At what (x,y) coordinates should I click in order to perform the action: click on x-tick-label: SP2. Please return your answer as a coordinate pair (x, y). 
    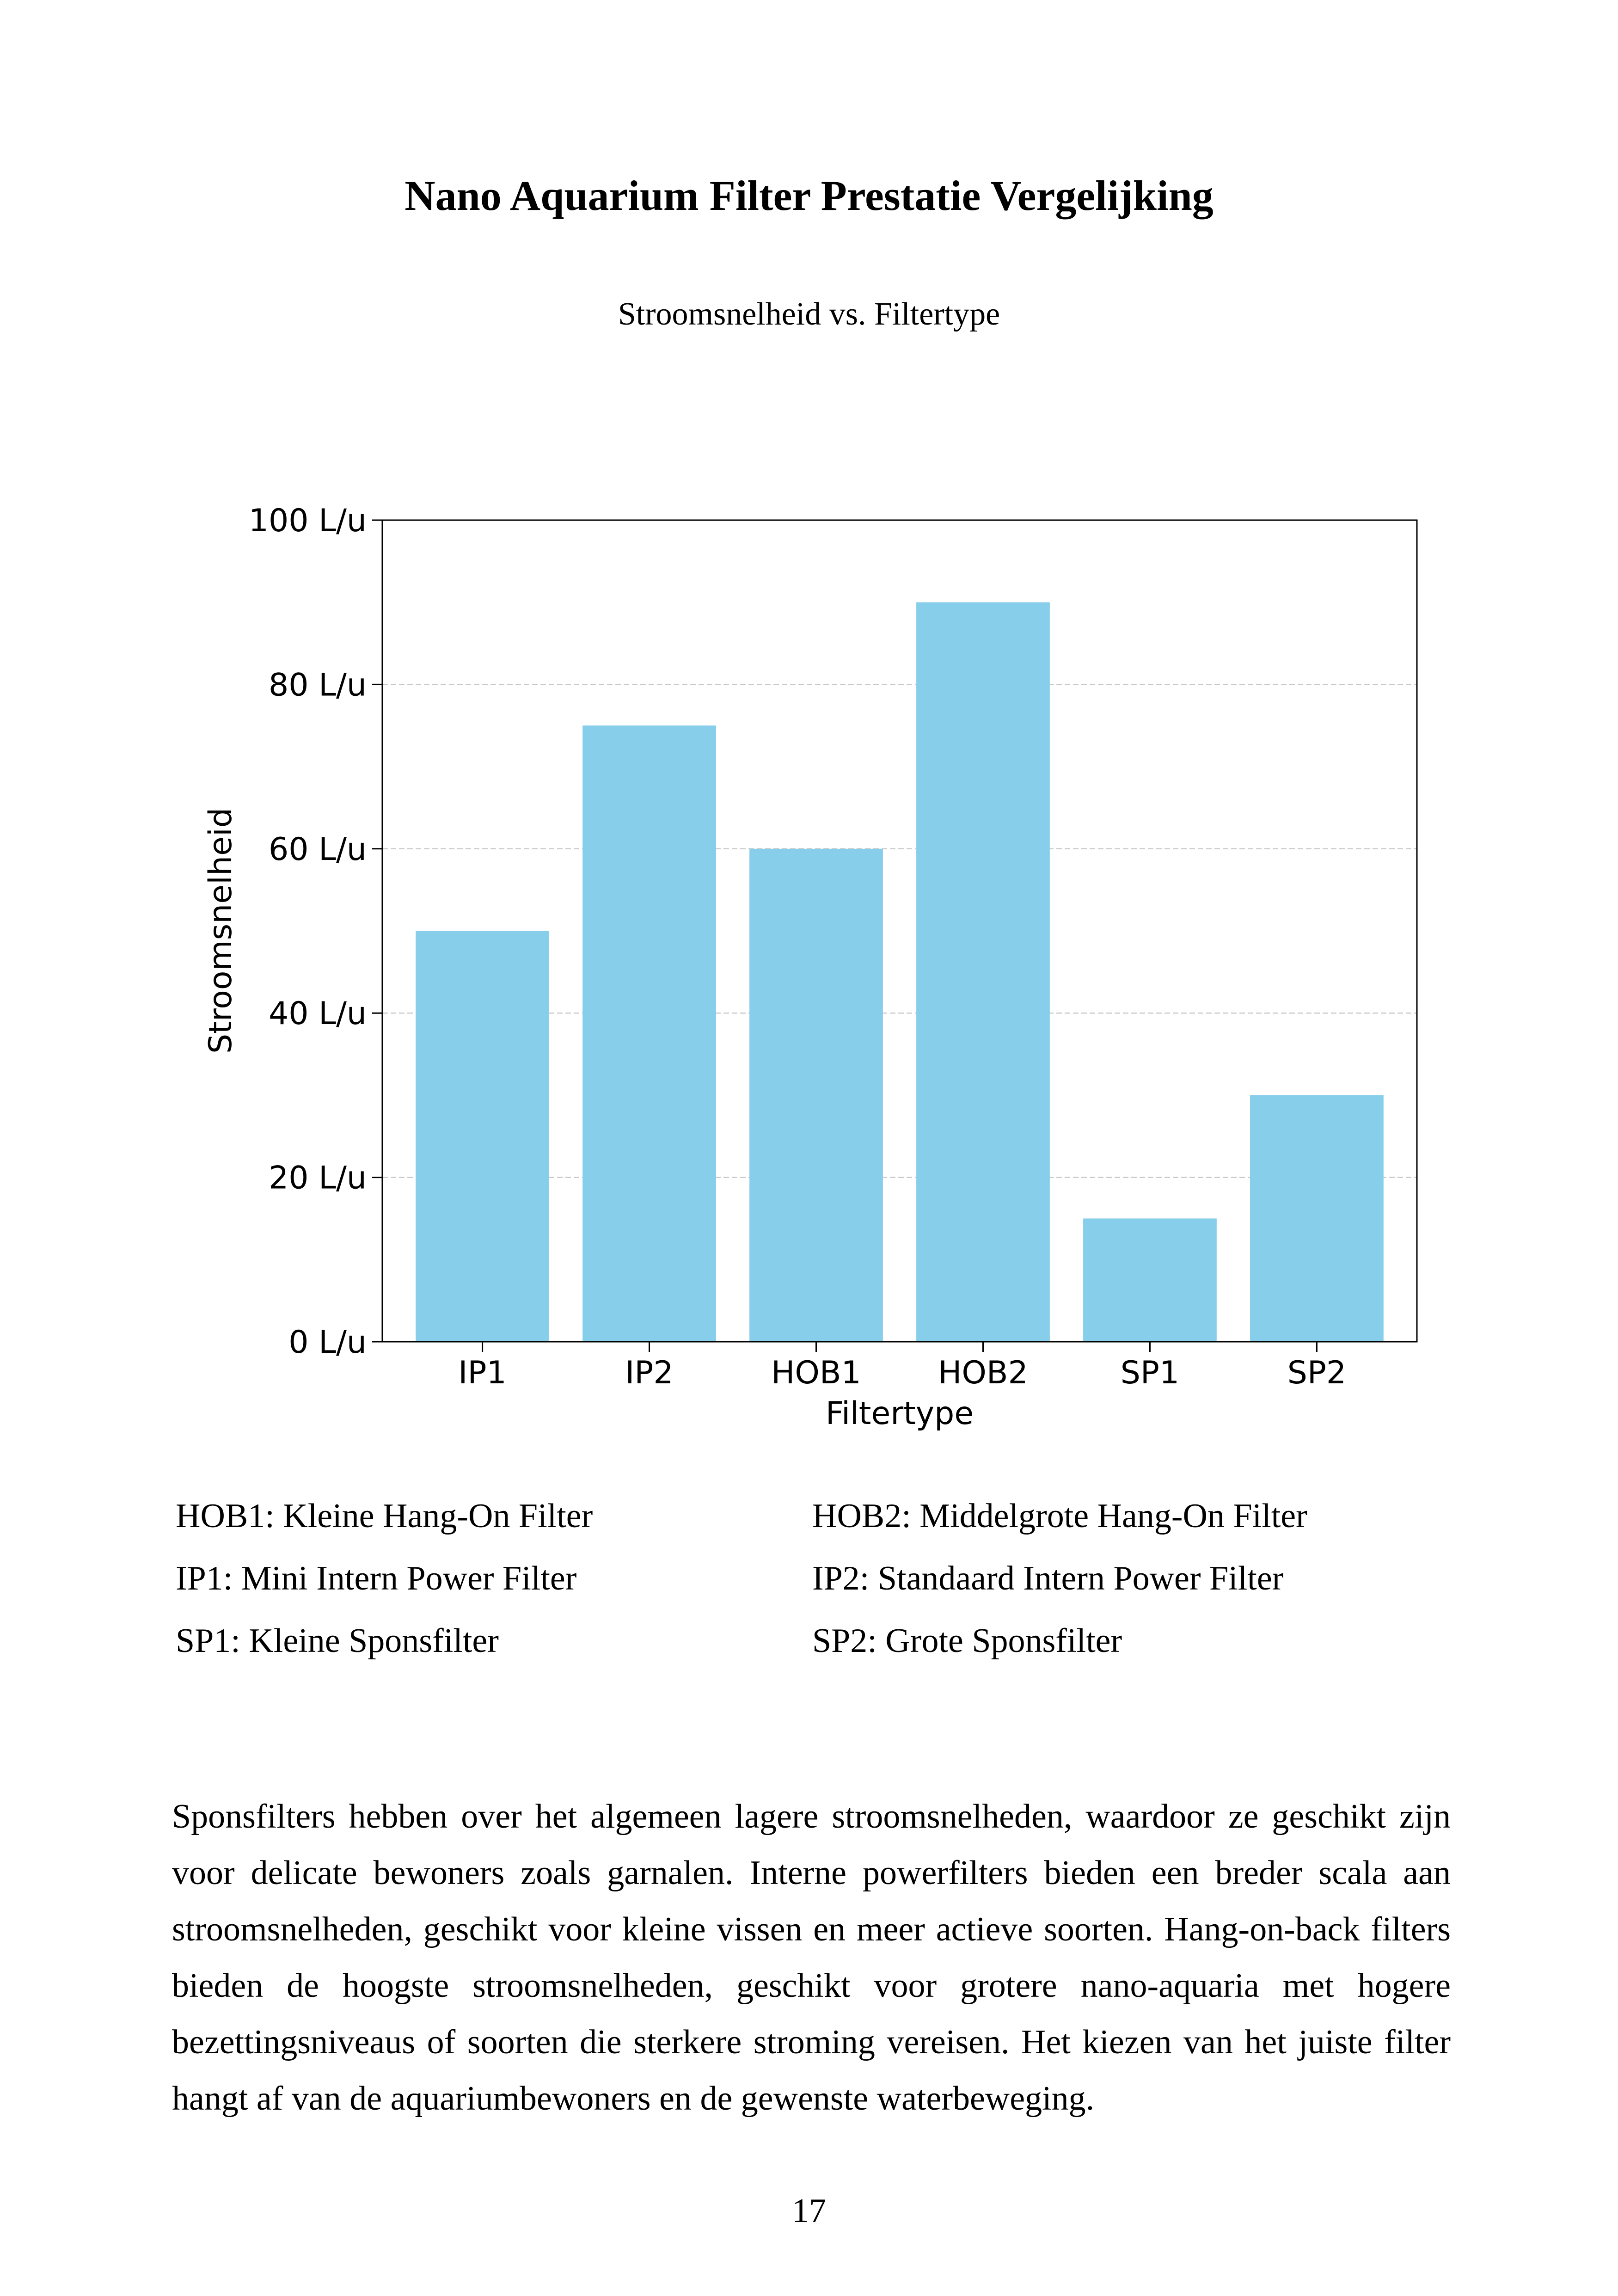
    Looking at the image, I should click on (1317, 1373).